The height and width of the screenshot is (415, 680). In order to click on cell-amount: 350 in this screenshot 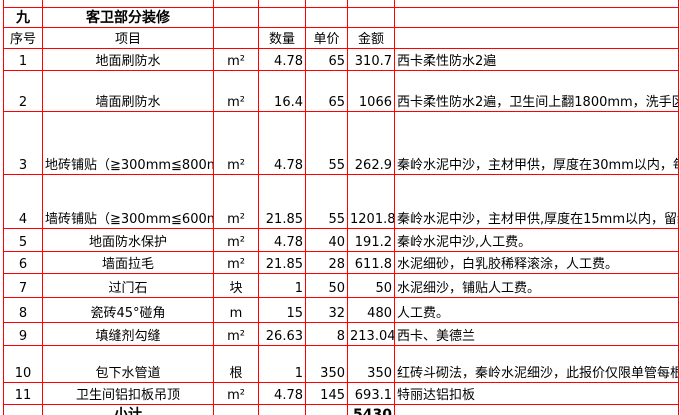, I will do `click(371, 364)`.